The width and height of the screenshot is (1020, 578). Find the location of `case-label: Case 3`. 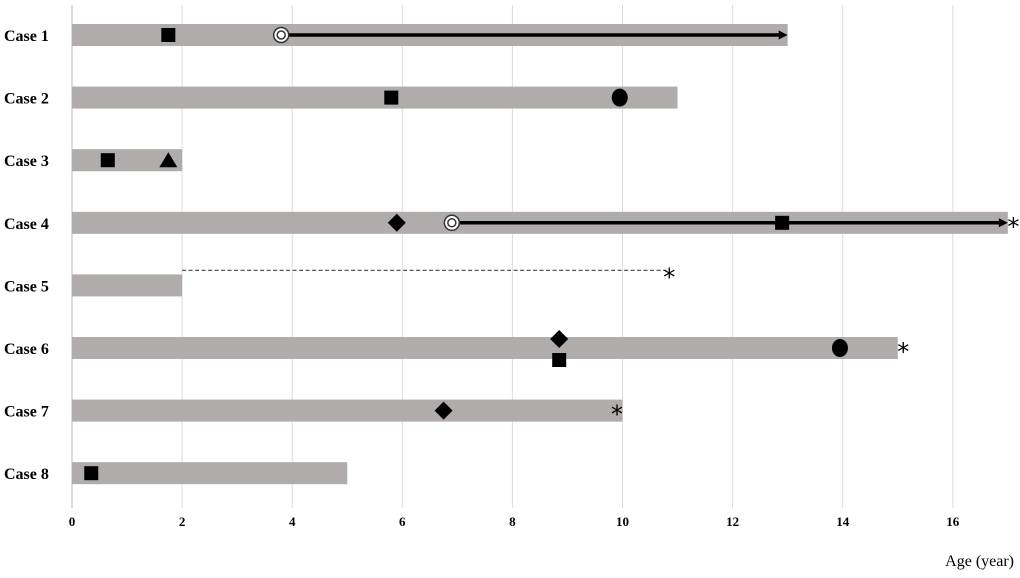

case-label: Case 3 is located at coordinates (26, 161).